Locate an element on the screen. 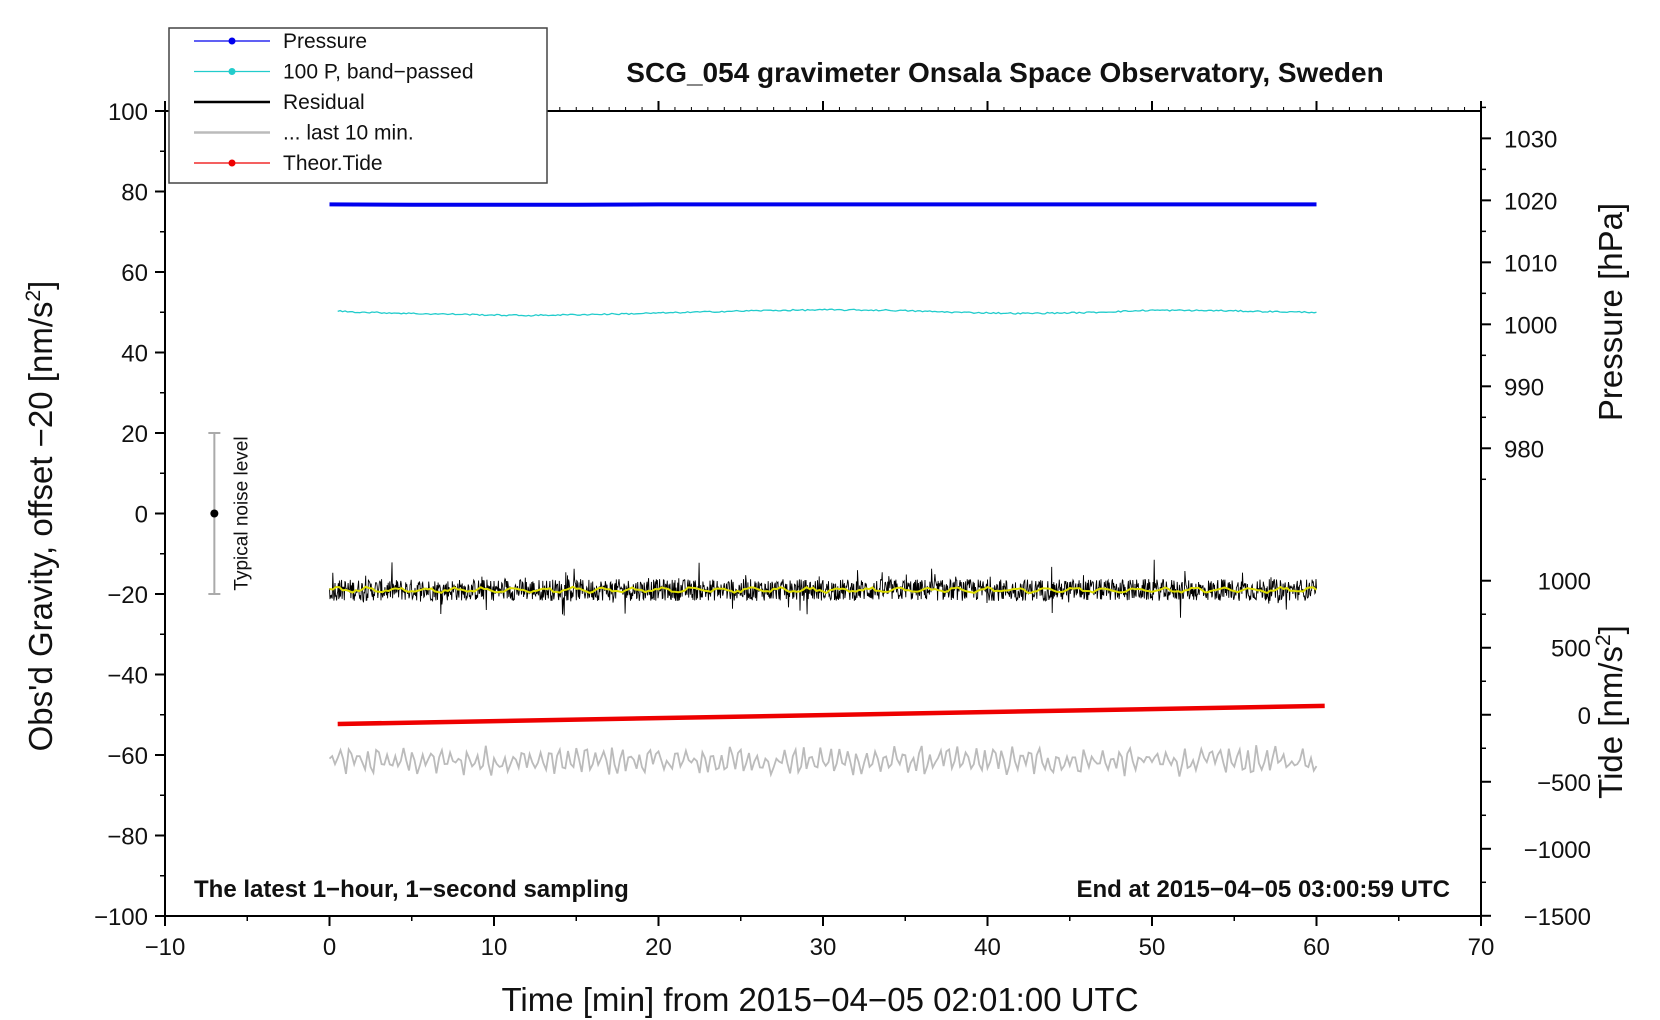  series-residual is located at coordinates (823, 588).